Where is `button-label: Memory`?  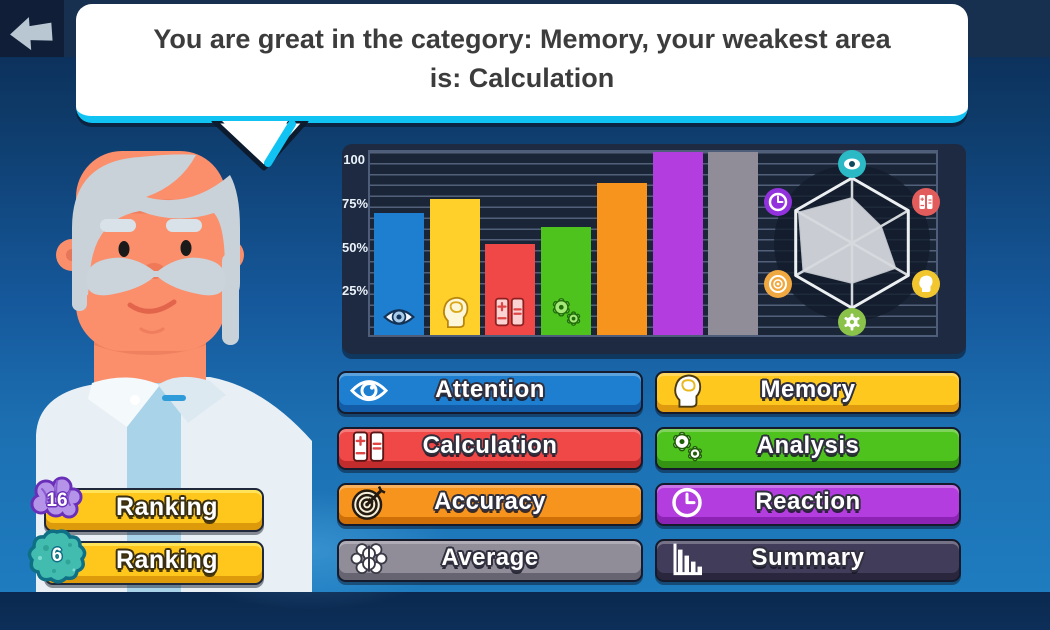 button-label: Memory is located at coordinates (808, 389).